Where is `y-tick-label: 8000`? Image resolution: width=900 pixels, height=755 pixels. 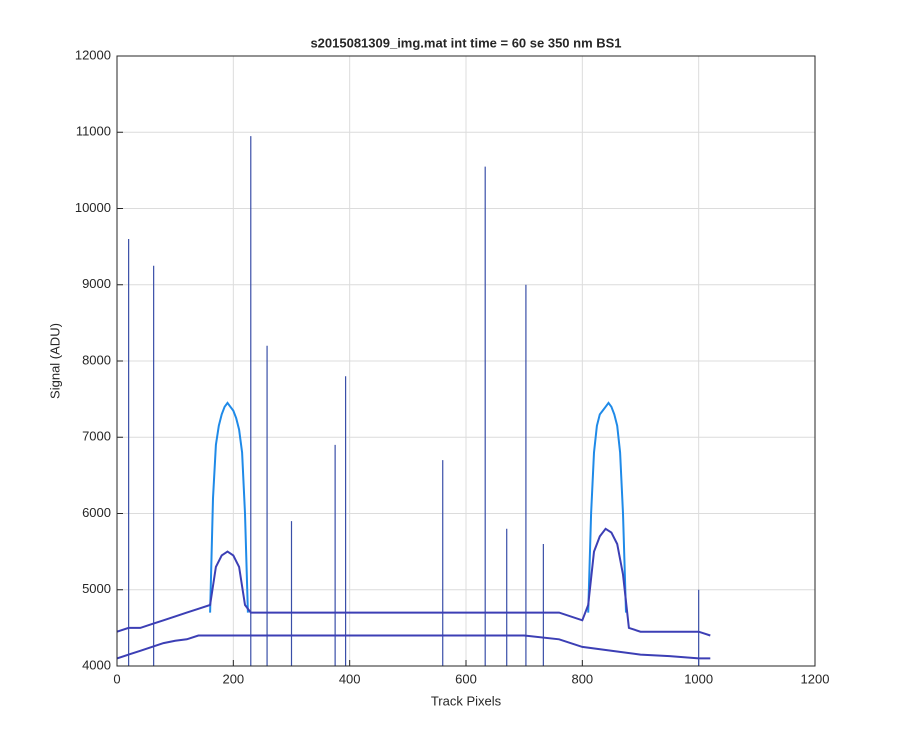
y-tick-label: 8000 is located at coordinates (96, 359).